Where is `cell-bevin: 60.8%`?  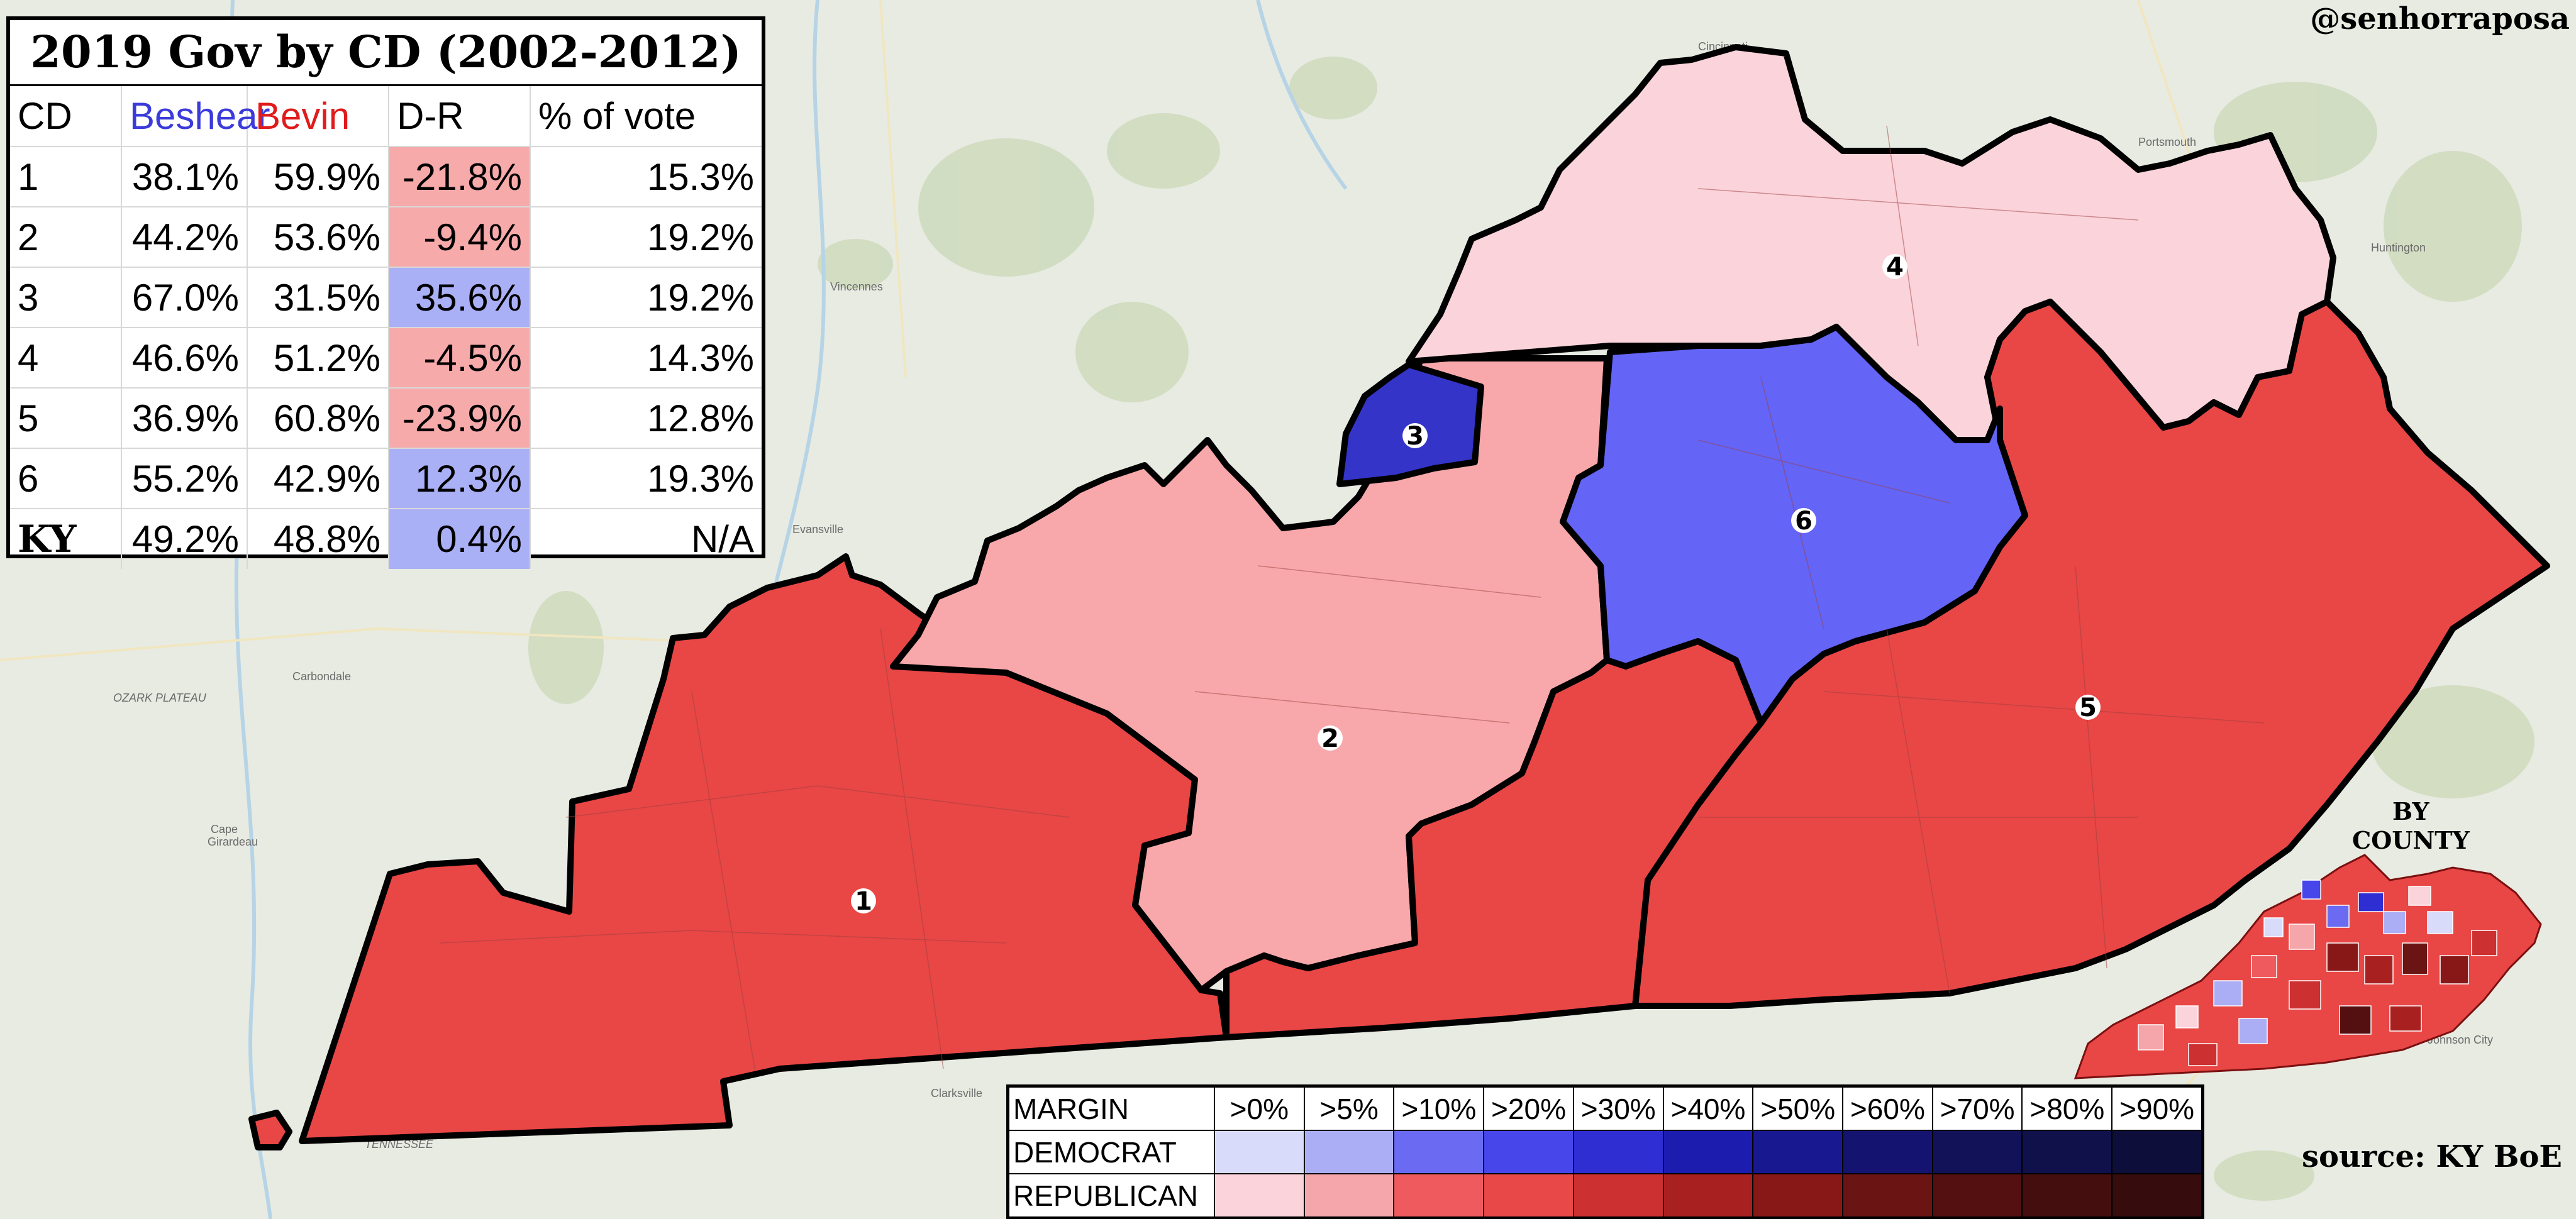 cell-bevin: 60.8% is located at coordinates (318, 417).